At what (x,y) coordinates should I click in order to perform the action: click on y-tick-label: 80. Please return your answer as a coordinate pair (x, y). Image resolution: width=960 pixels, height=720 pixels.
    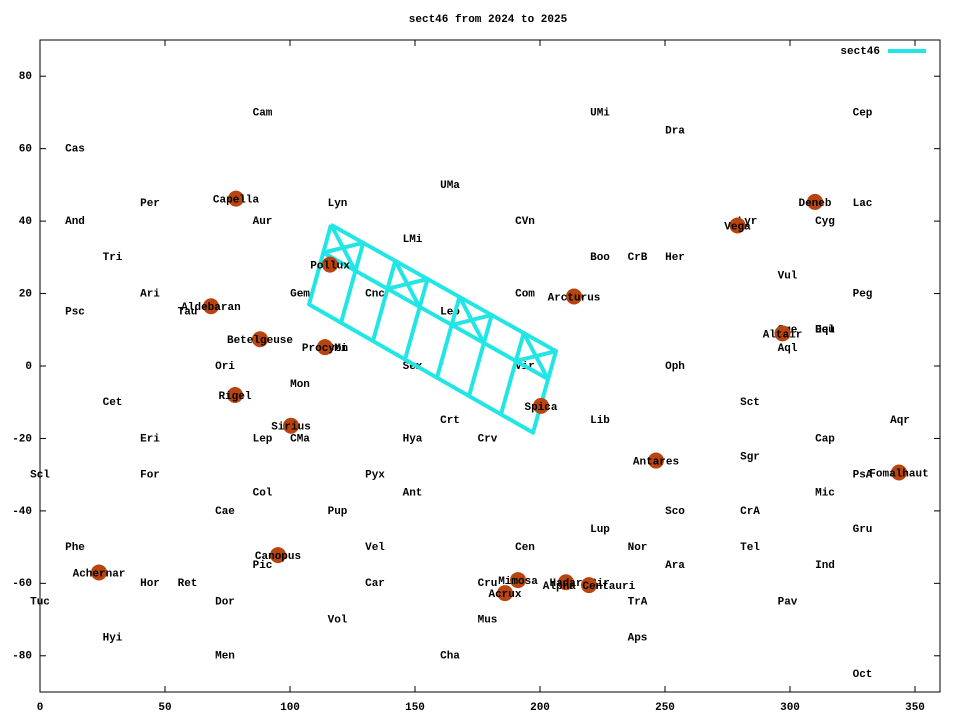
    Looking at the image, I should click on (25, 77).